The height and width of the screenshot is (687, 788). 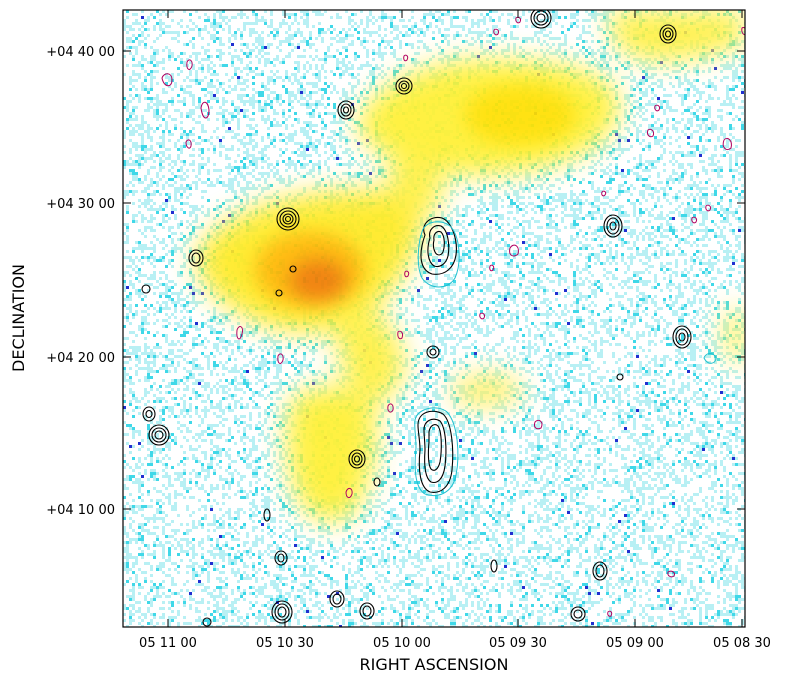 I want to click on x-tick-label: 05 10 30, so click(x=285, y=643).